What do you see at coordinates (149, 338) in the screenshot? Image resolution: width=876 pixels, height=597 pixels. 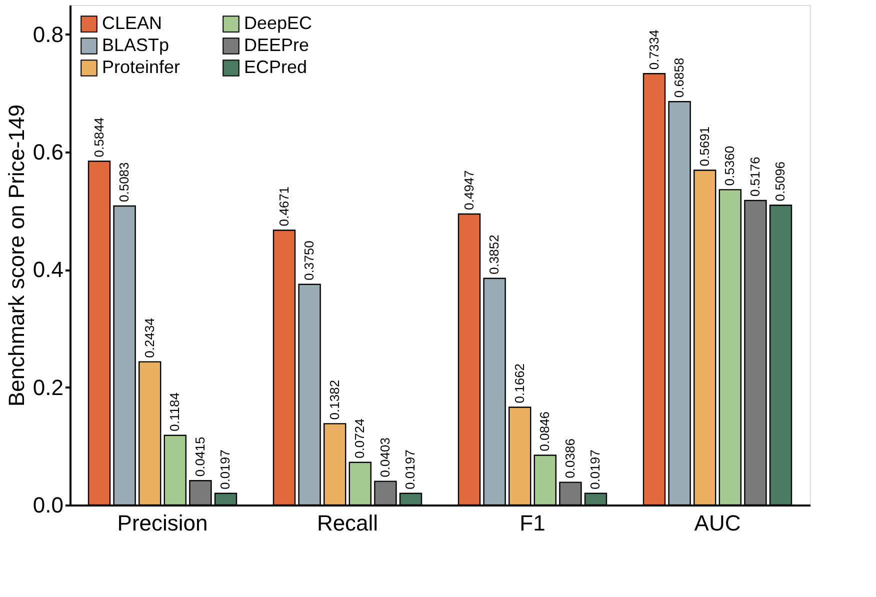 I see `data-label: 0.2434` at bounding box center [149, 338].